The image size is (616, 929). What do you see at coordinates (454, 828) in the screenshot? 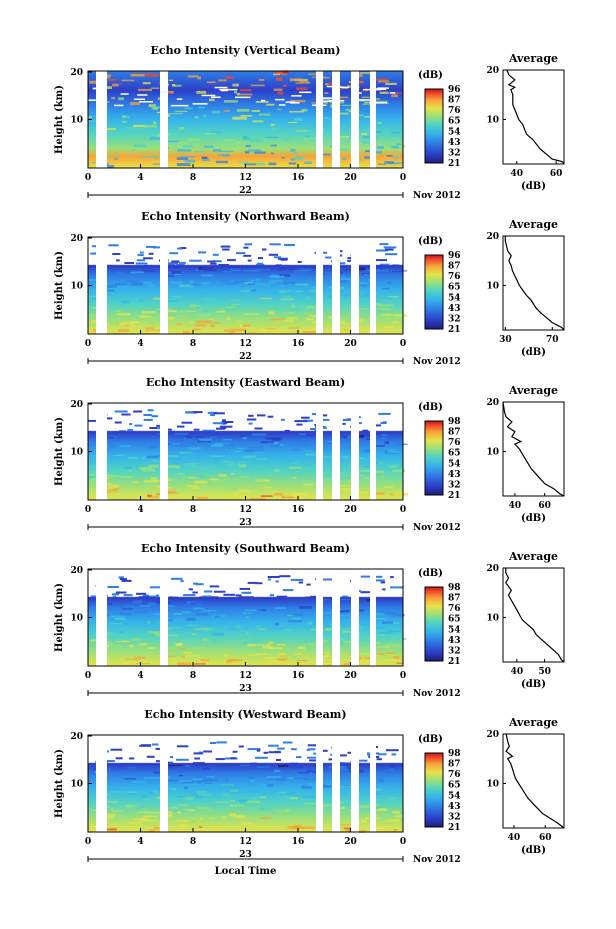
I see `colorbar-tick-label: 21` at bounding box center [454, 828].